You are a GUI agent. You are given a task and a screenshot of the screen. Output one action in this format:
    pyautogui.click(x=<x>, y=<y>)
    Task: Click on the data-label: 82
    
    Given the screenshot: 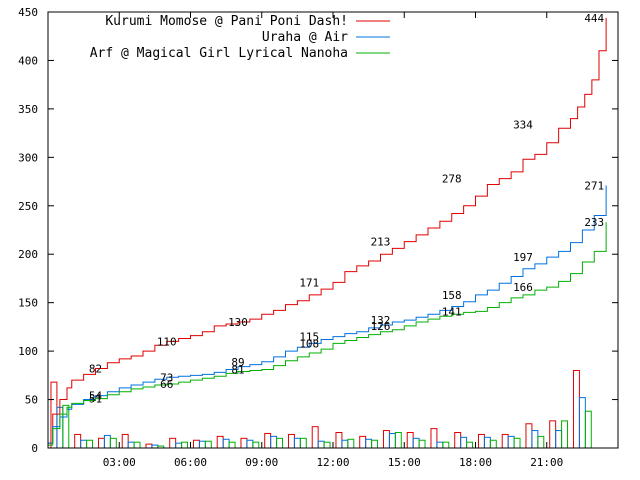 What is the action you would take?
    pyautogui.click(x=95, y=369)
    